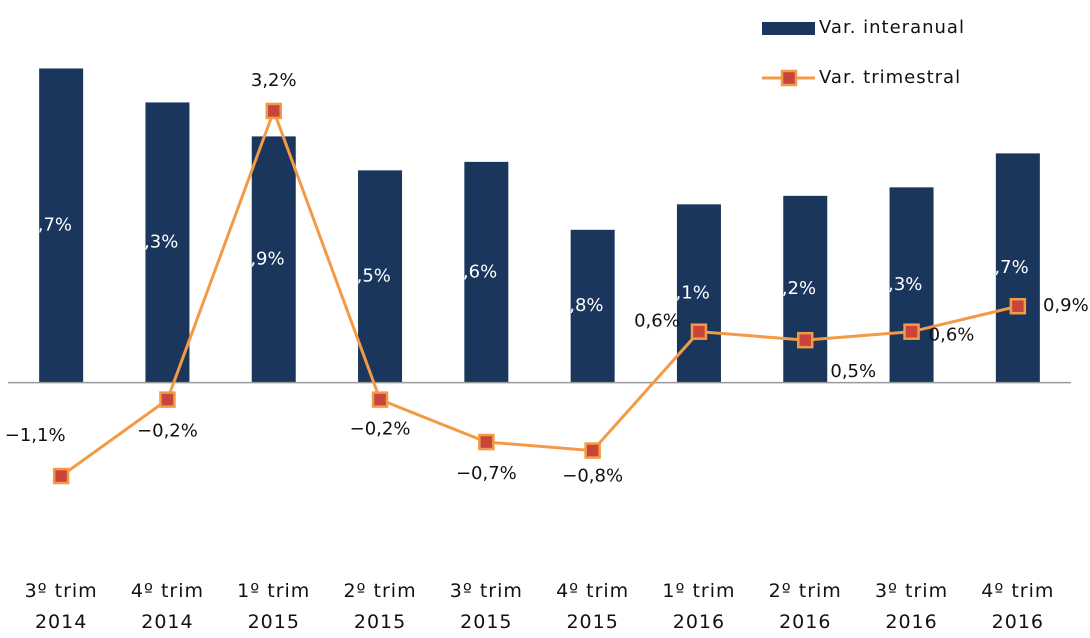 The width and height of the screenshot is (1090, 638). I want to click on x-tick-label: 4º trim 2016, so click(1018, 606).